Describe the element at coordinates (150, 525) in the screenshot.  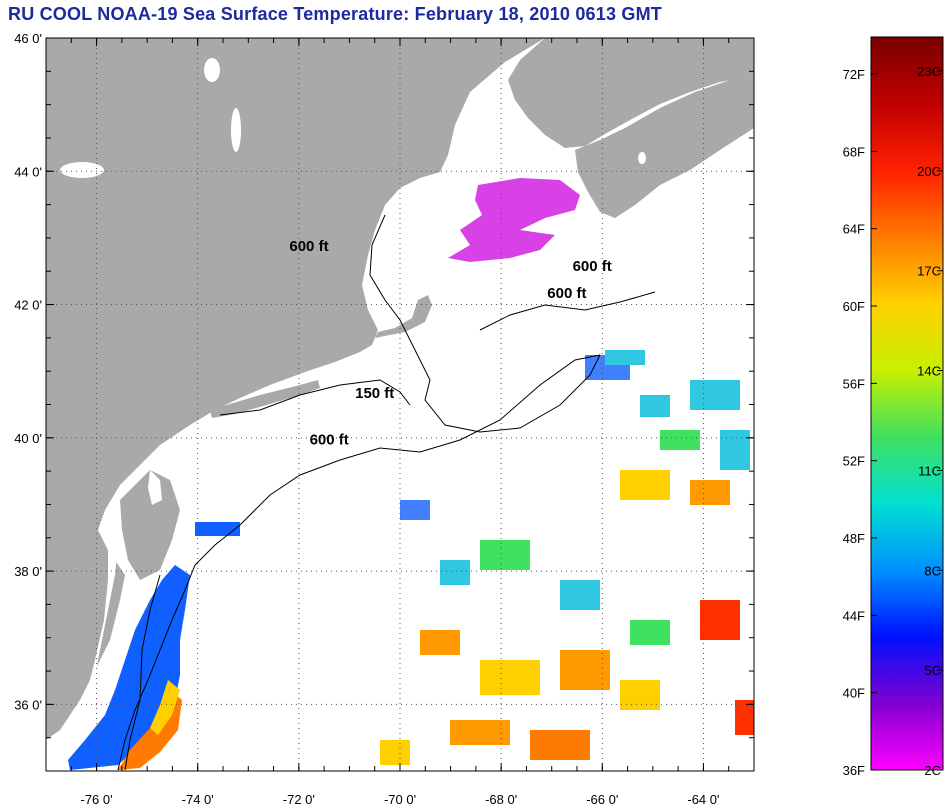
I see `delmarva` at that location.